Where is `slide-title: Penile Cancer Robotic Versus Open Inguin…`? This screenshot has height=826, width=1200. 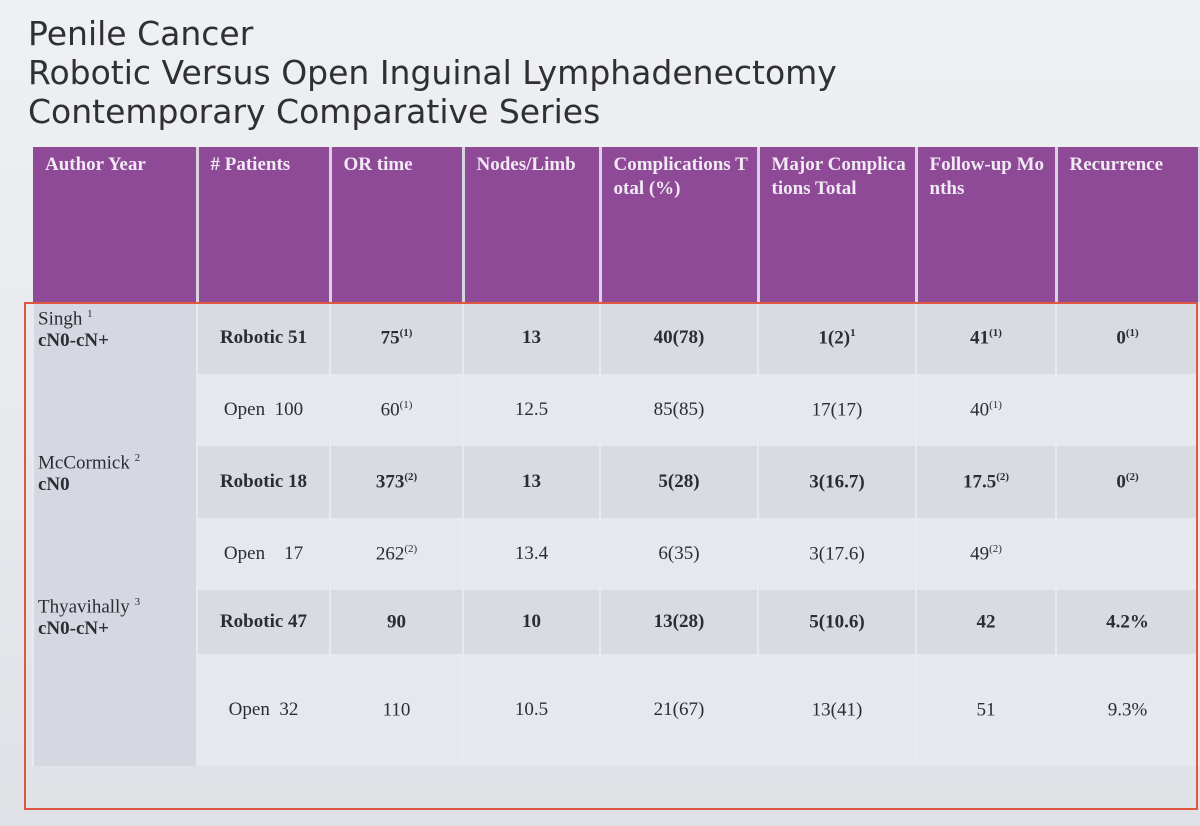
slide-title: Penile Cancer Robotic Versus Open Inguin… is located at coordinates (432, 72).